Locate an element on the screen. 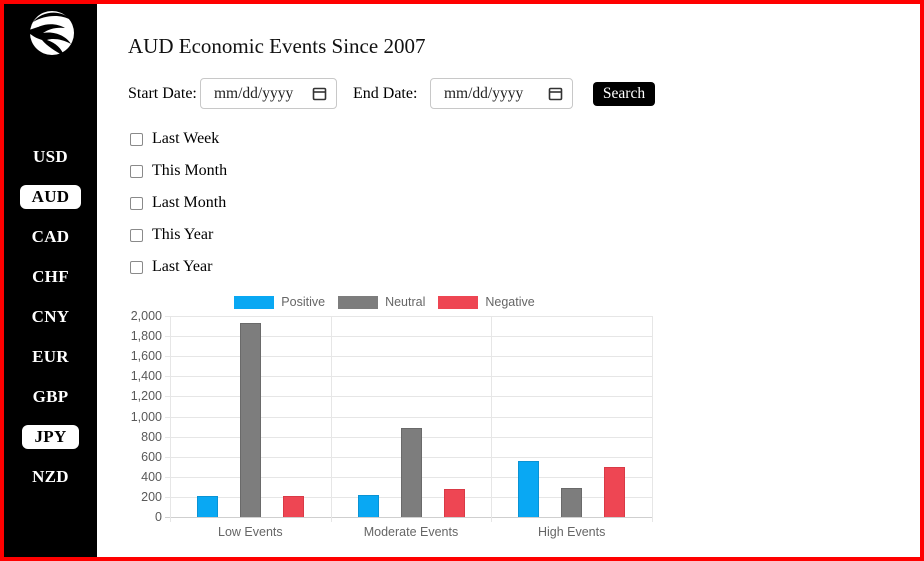 The width and height of the screenshot is (924, 561). sidebar-item-label: CNY is located at coordinates (50, 316).